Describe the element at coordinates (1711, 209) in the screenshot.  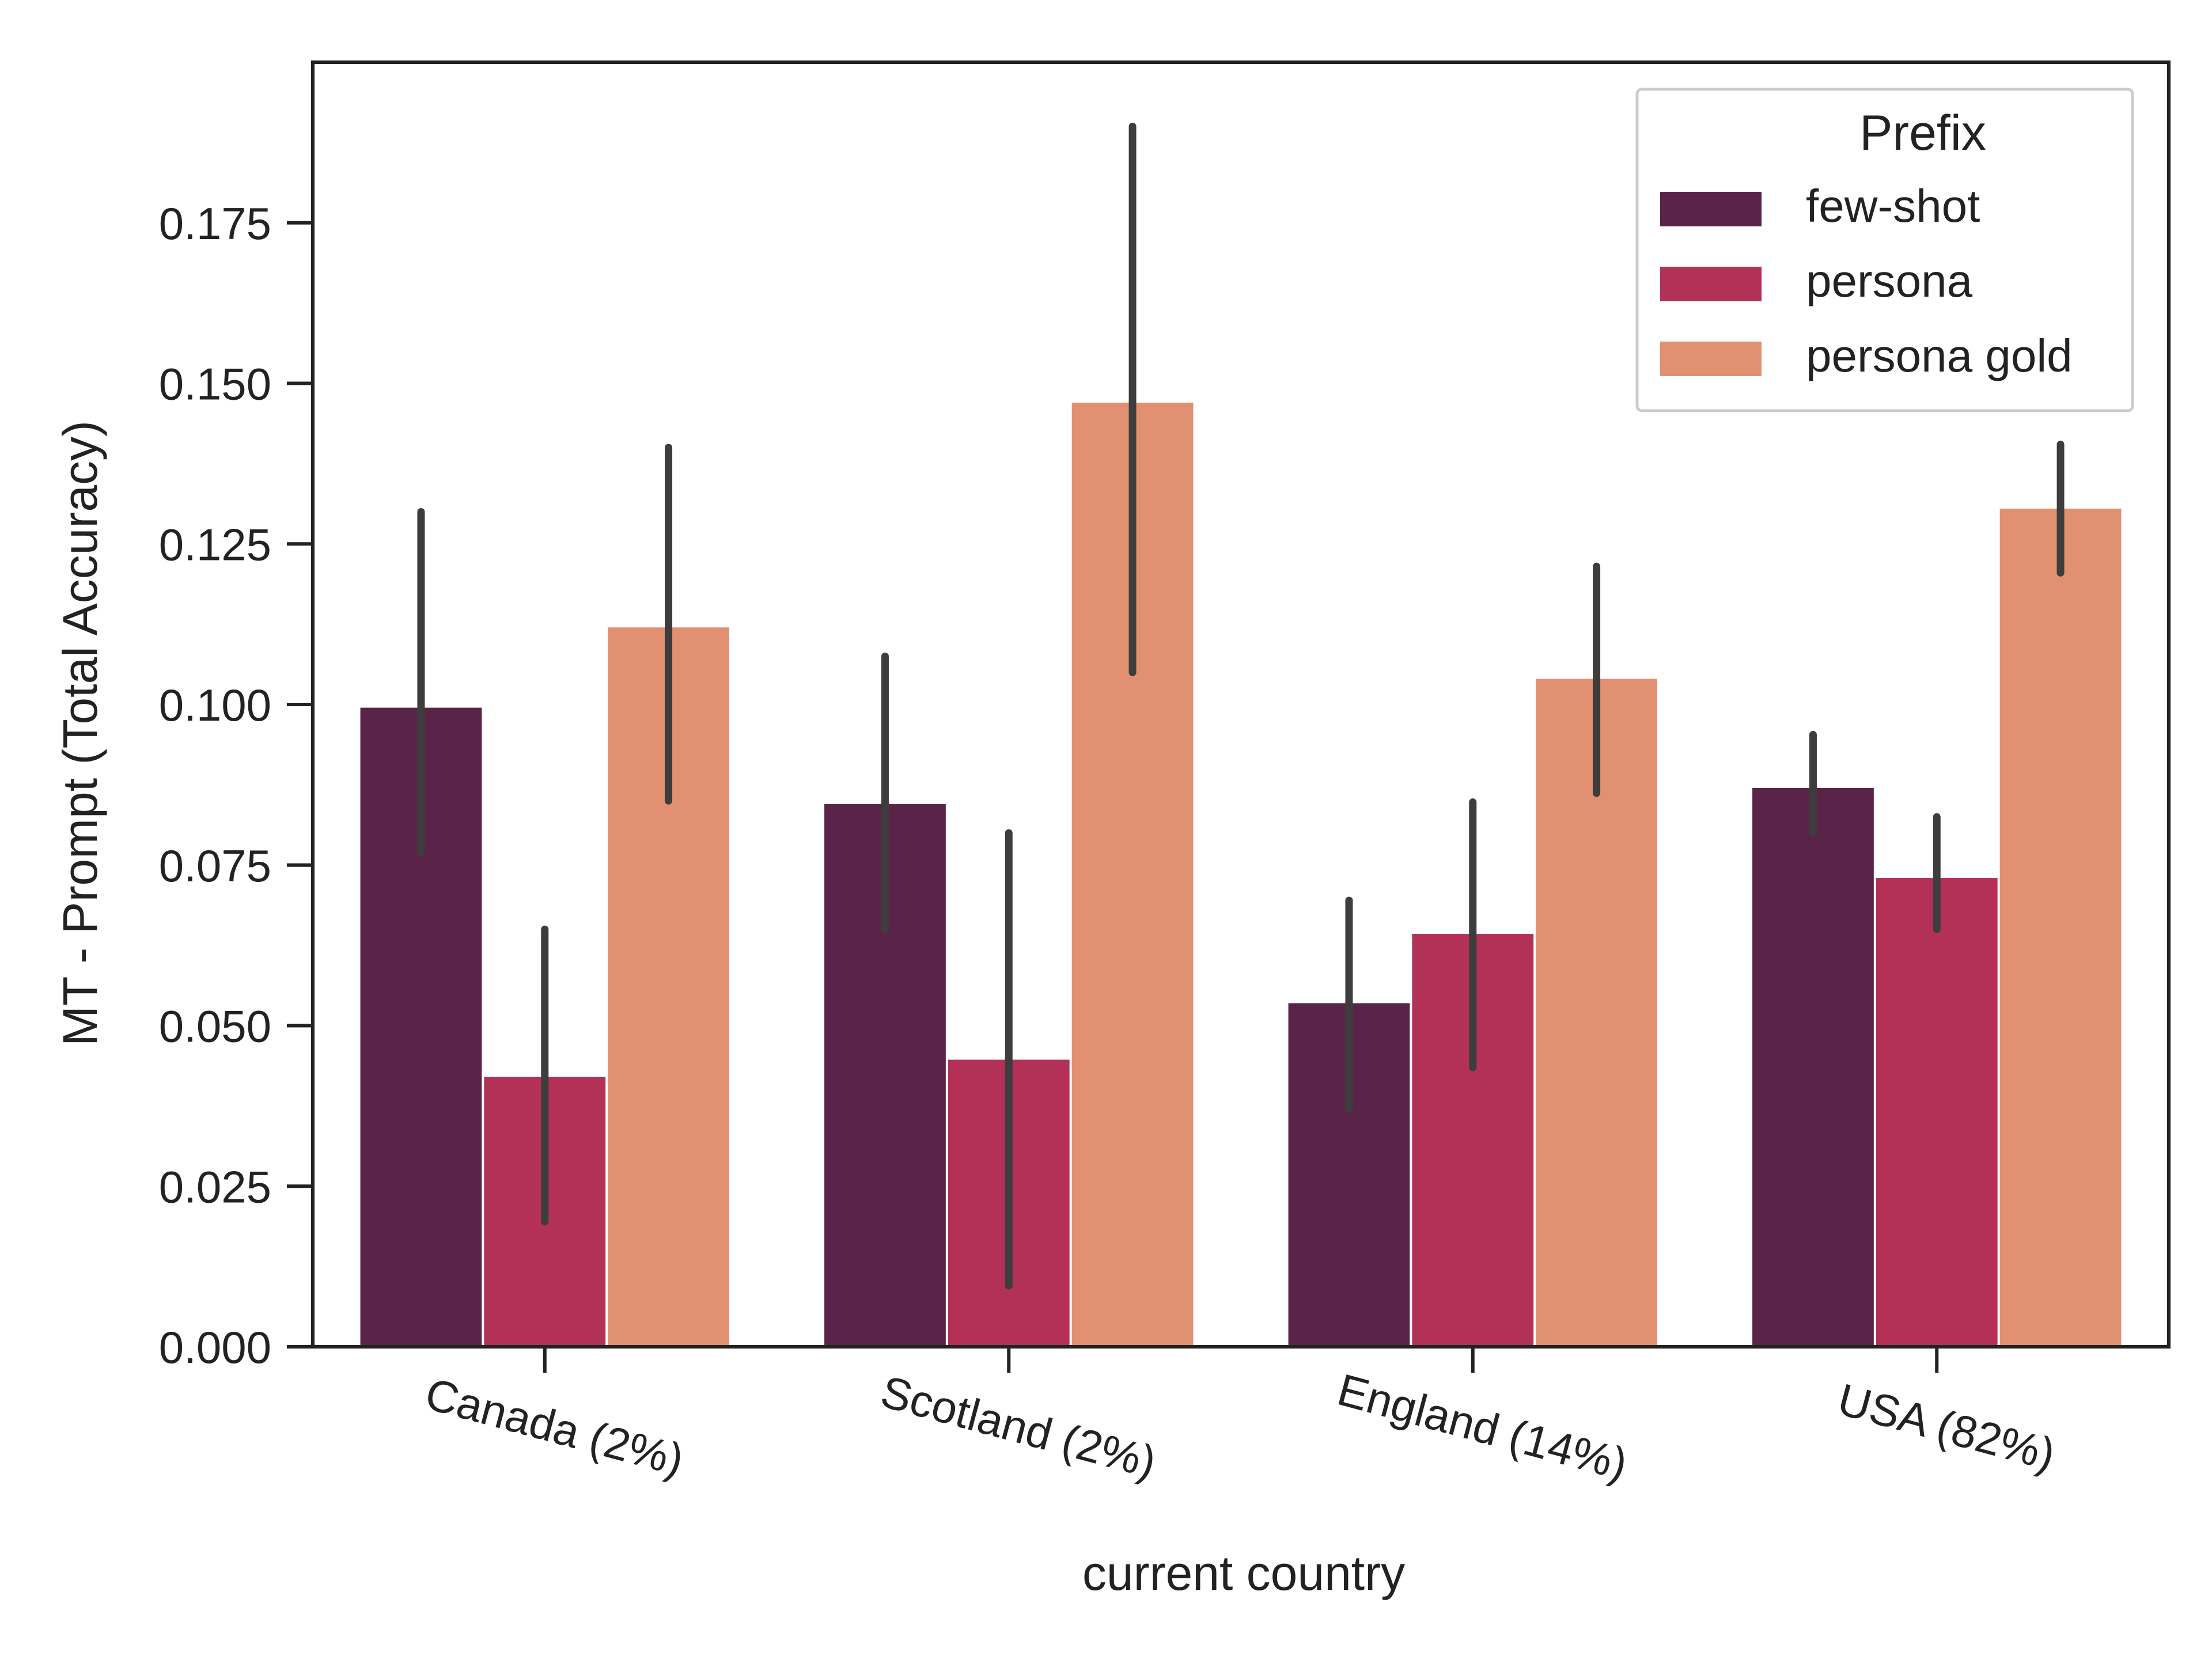
I see `legend-swatch-few-shot` at that location.